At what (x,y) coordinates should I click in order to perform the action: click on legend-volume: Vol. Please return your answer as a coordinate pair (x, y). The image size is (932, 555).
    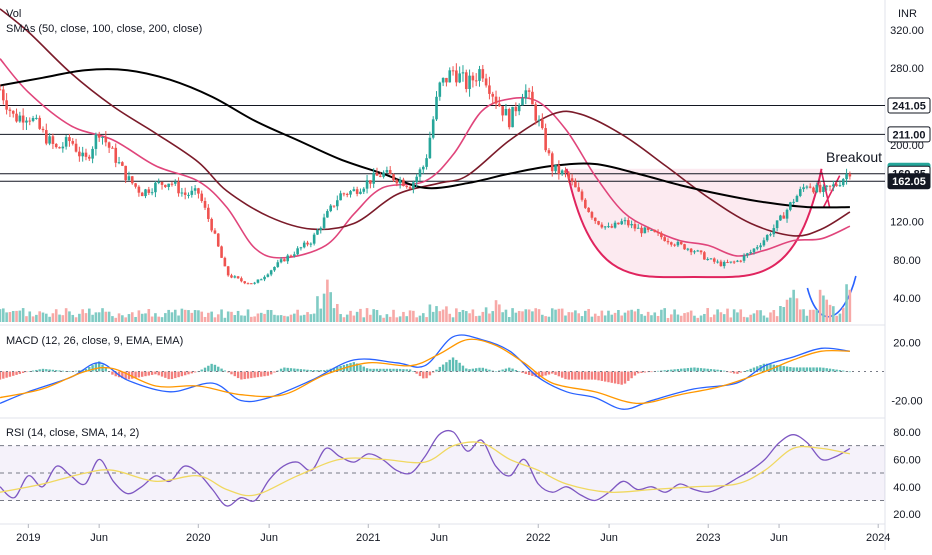
    Looking at the image, I should click on (13, 14).